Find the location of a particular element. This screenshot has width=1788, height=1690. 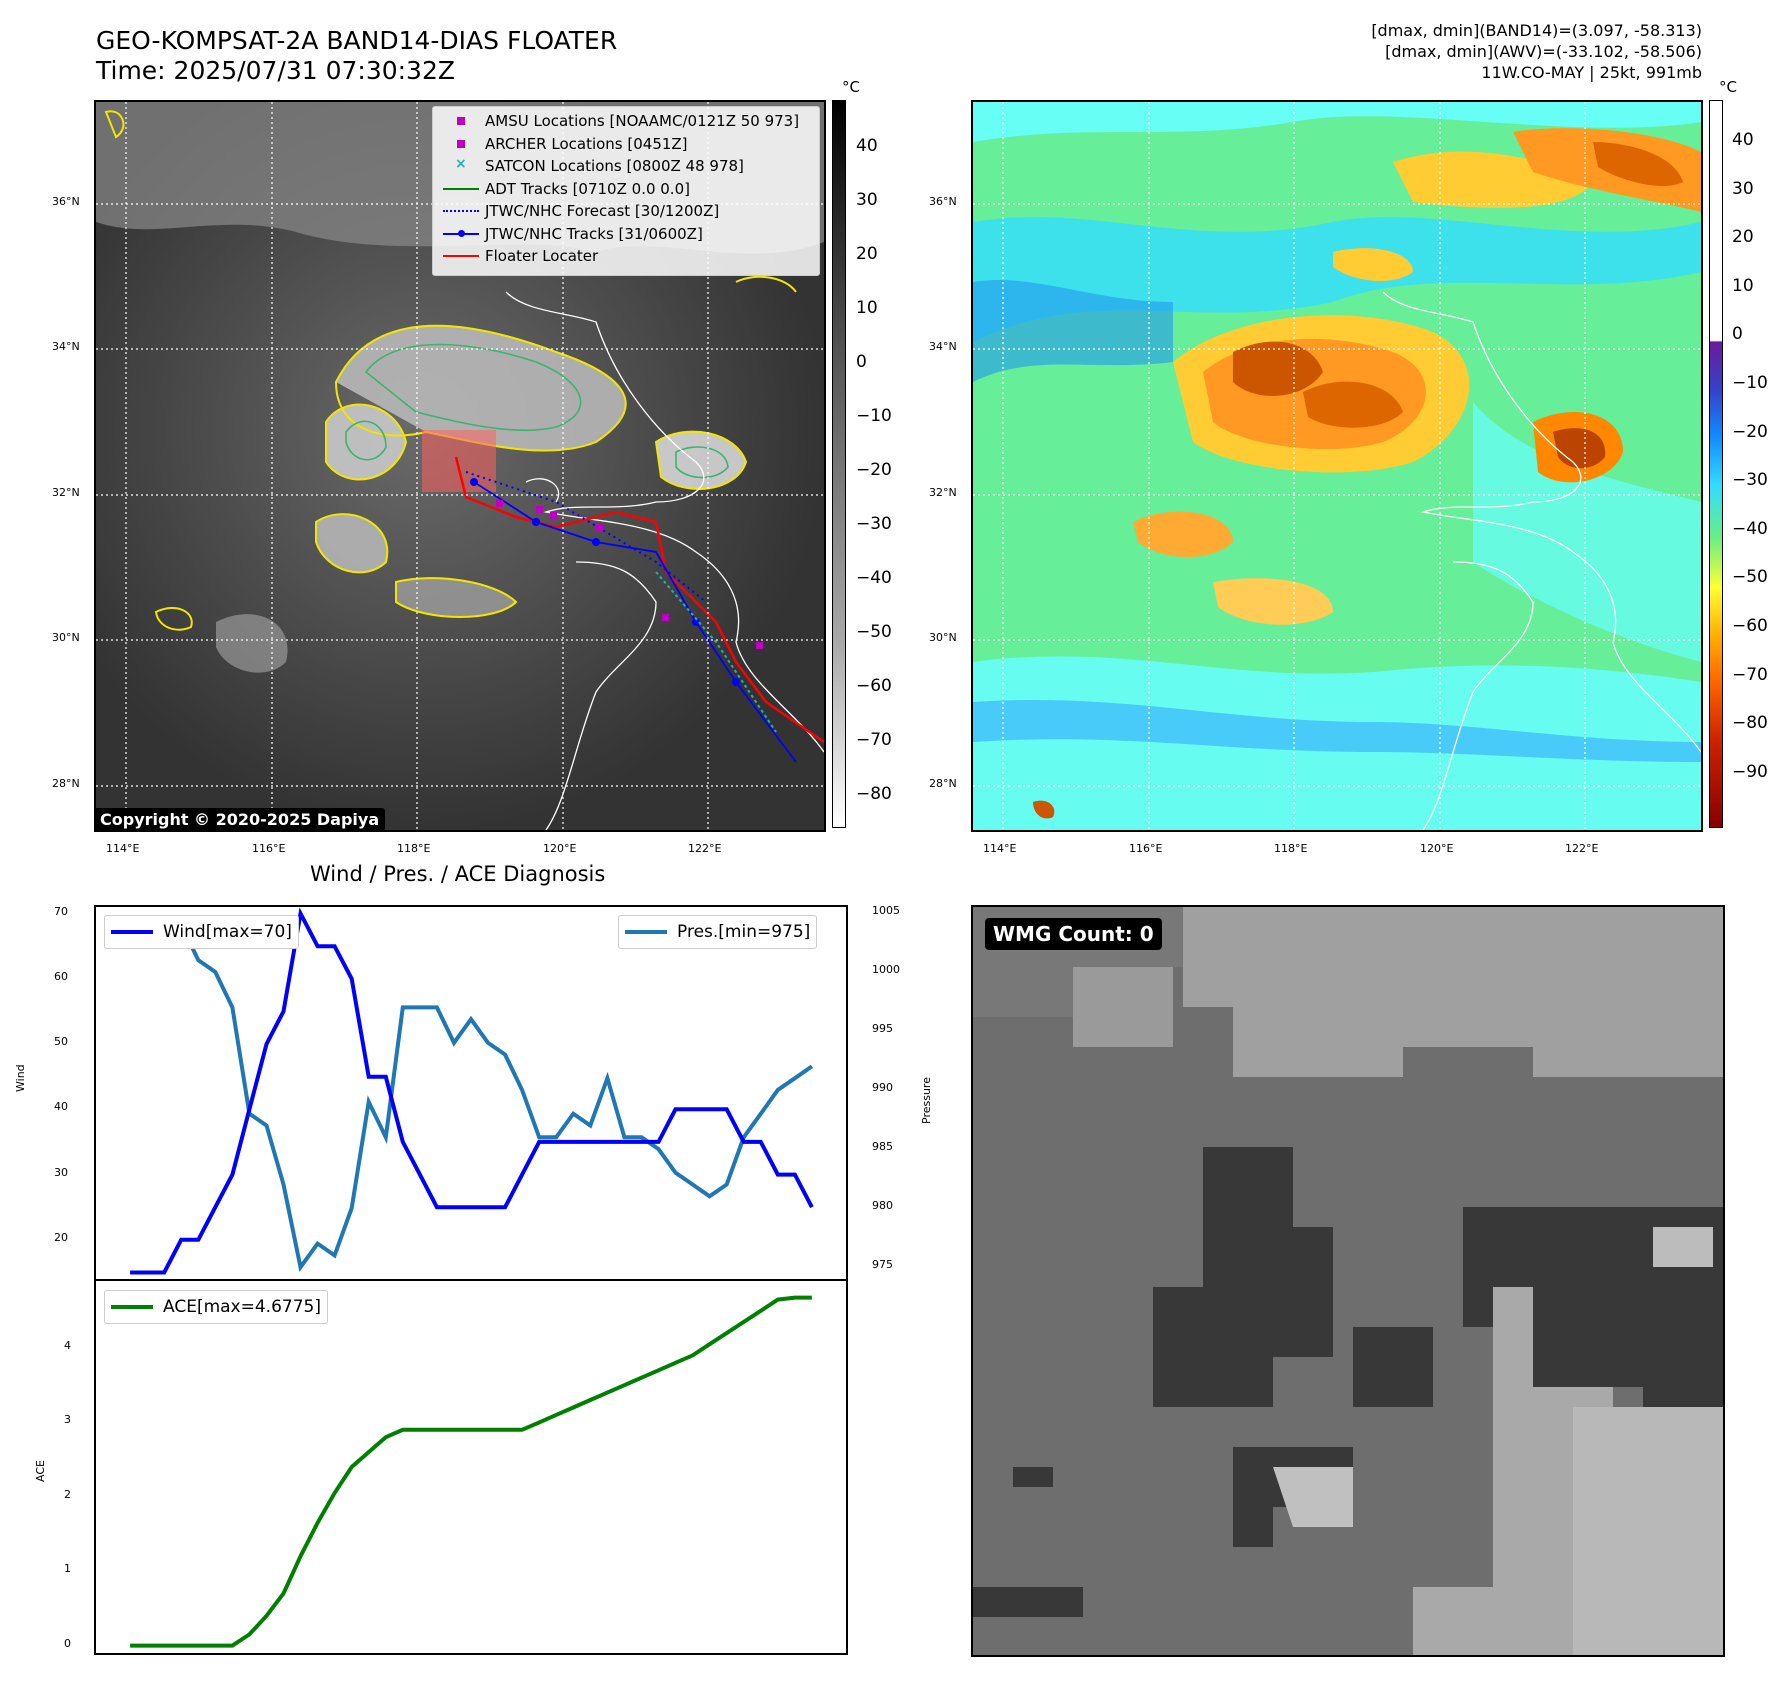

ir-colorbar-tick: −60 is located at coordinates (874, 686).